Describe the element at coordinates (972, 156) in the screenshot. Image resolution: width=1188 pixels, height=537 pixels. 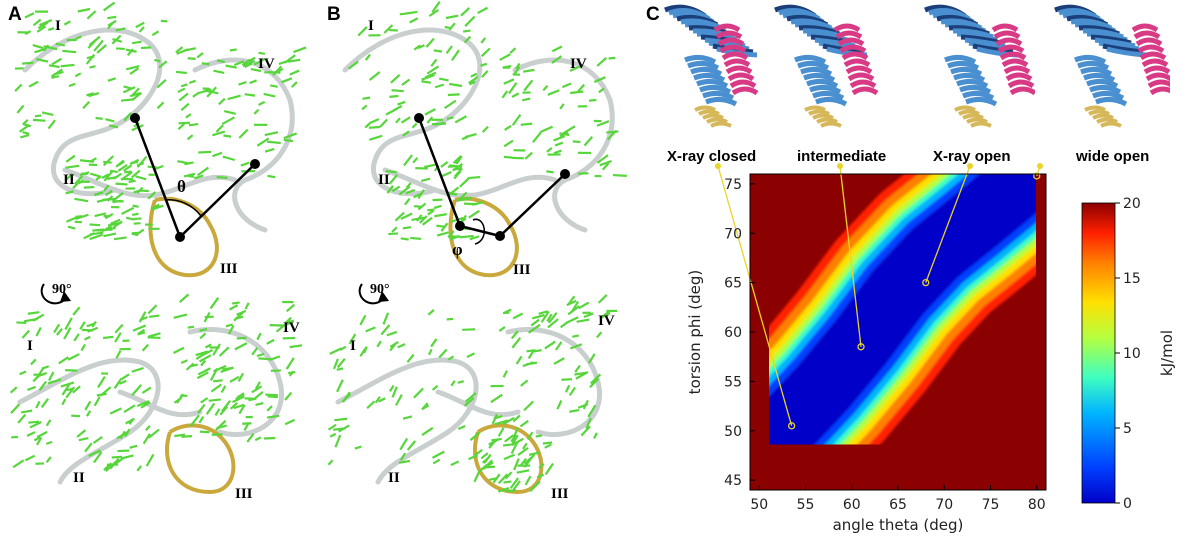
I see `state-label-open: X-ray open` at that location.